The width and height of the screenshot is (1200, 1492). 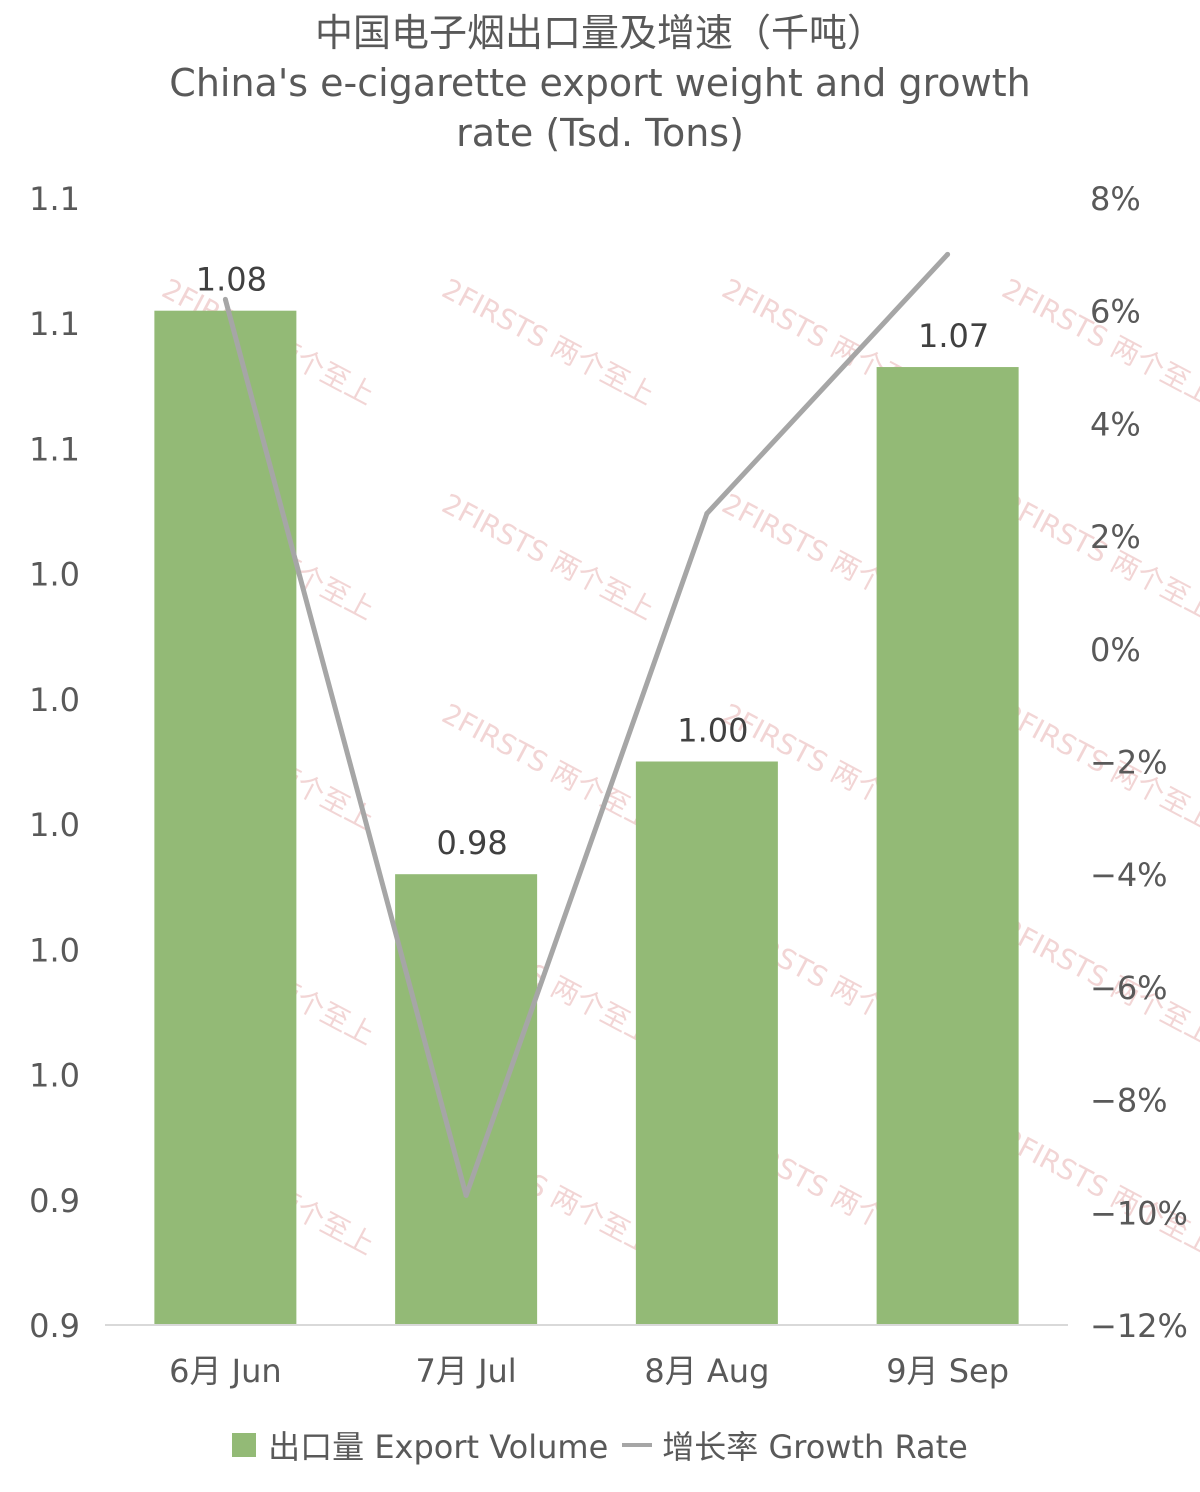 What do you see at coordinates (815, 1447) in the screenshot?
I see `legend-line-label: 增长率 Growth Rate` at bounding box center [815, 1447].